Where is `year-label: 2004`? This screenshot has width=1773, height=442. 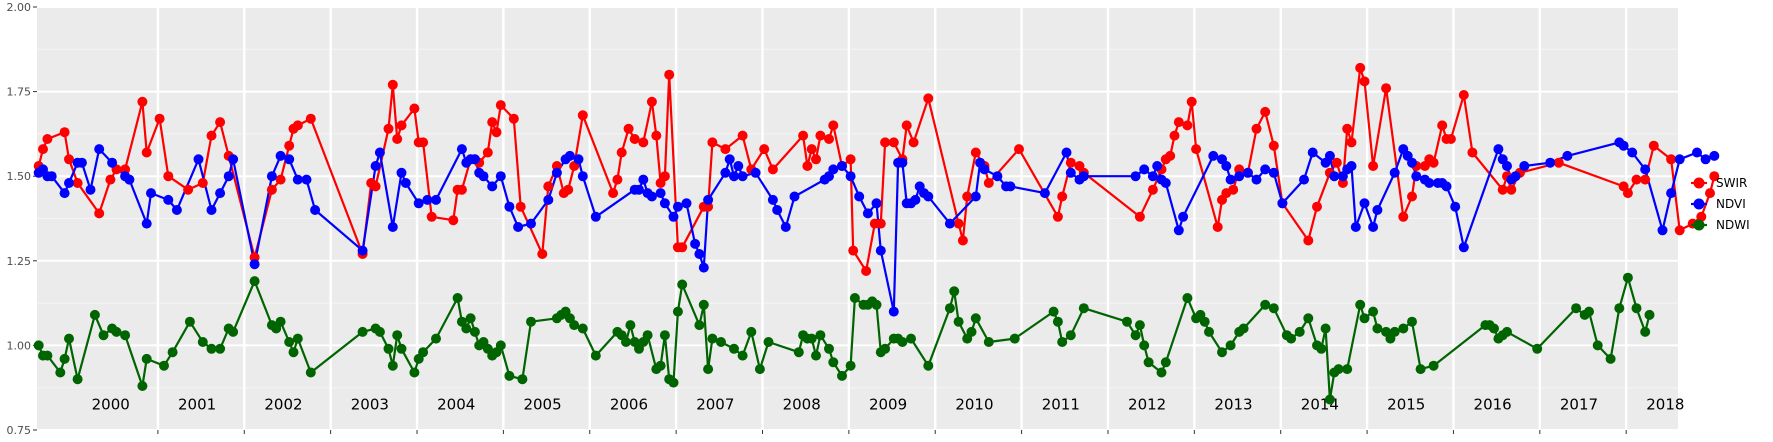
year-label: 2004 is located at coordinates (456, 405).